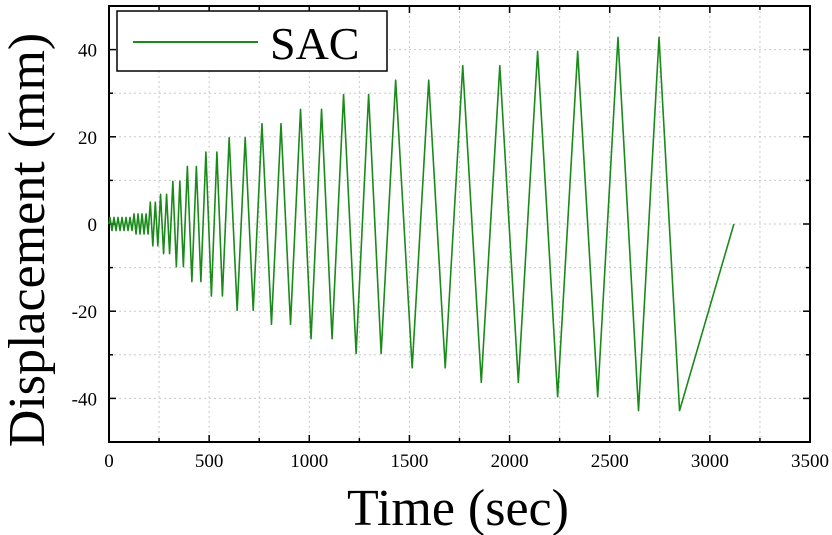 The width and height of the screenshot is (832, 535). Describe the element at coordinates (309, 461) in the screenshot. I see `x-tick-label: 1000` at that location.